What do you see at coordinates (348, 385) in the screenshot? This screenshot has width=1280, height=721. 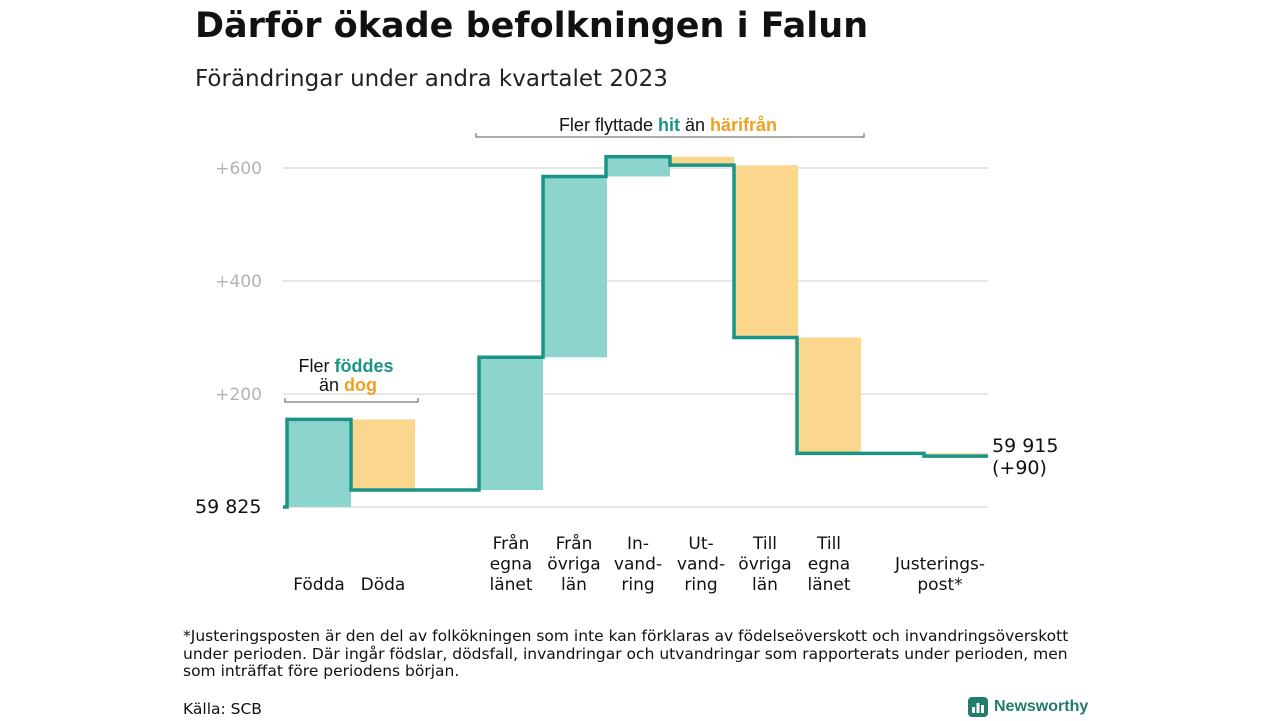 I see `births-annotation-line2: än dog` at bounding box center [348, 385].